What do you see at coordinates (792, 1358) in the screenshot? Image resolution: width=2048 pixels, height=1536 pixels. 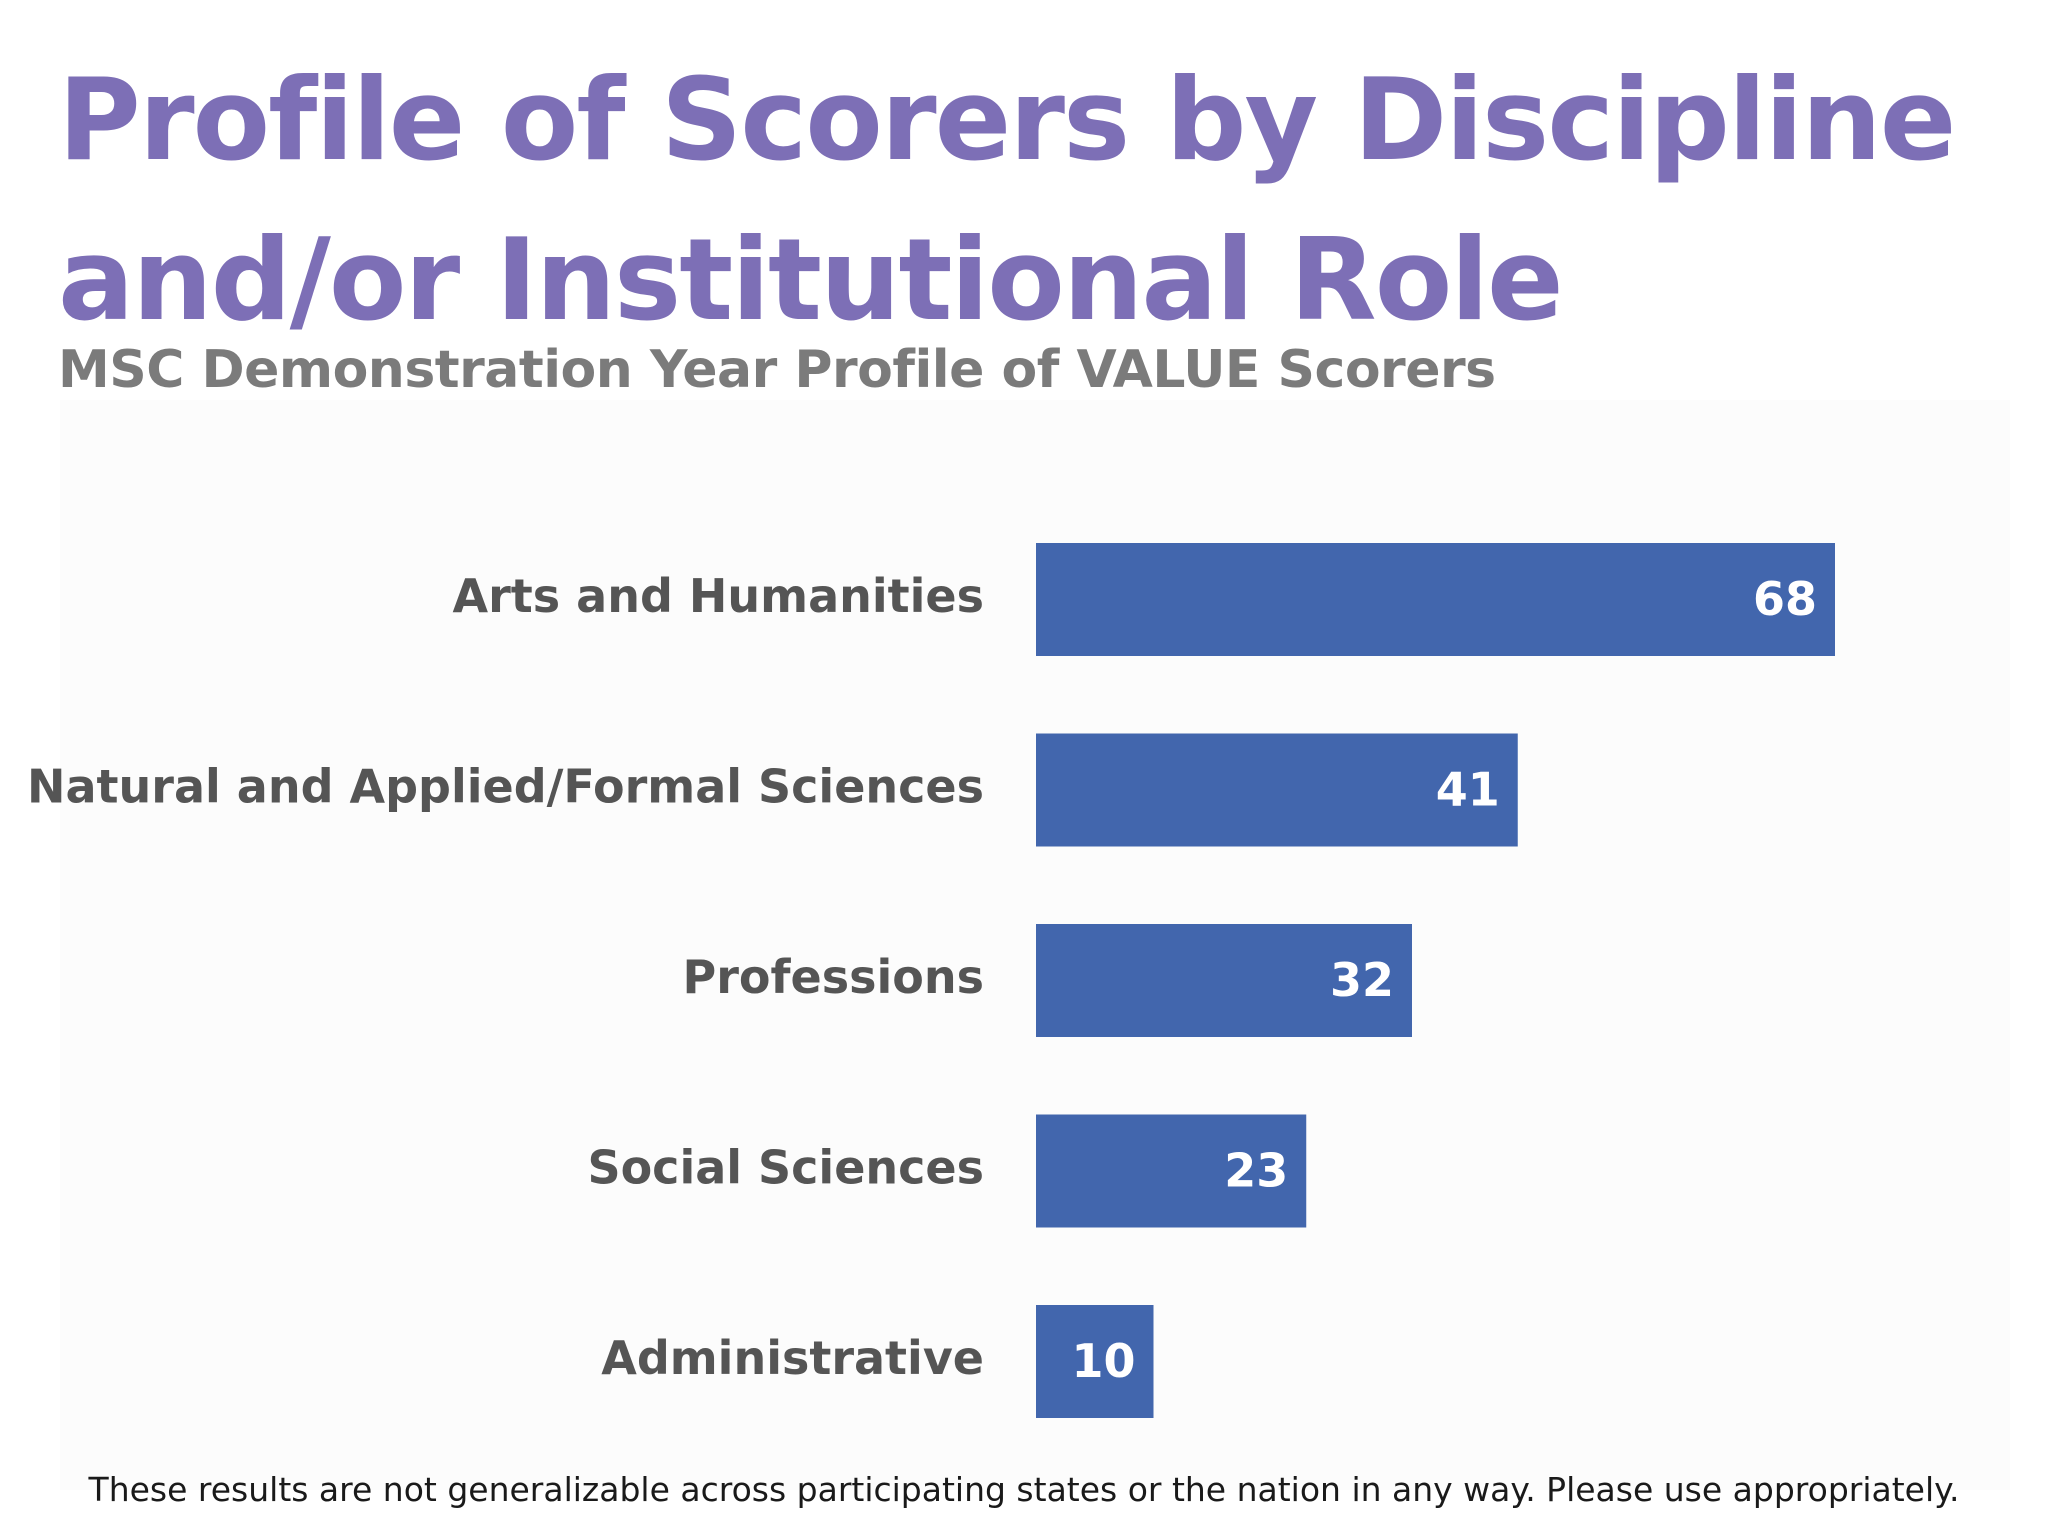 I see `category-label-administrative: Administrative` at bounding box center [792, 1358].